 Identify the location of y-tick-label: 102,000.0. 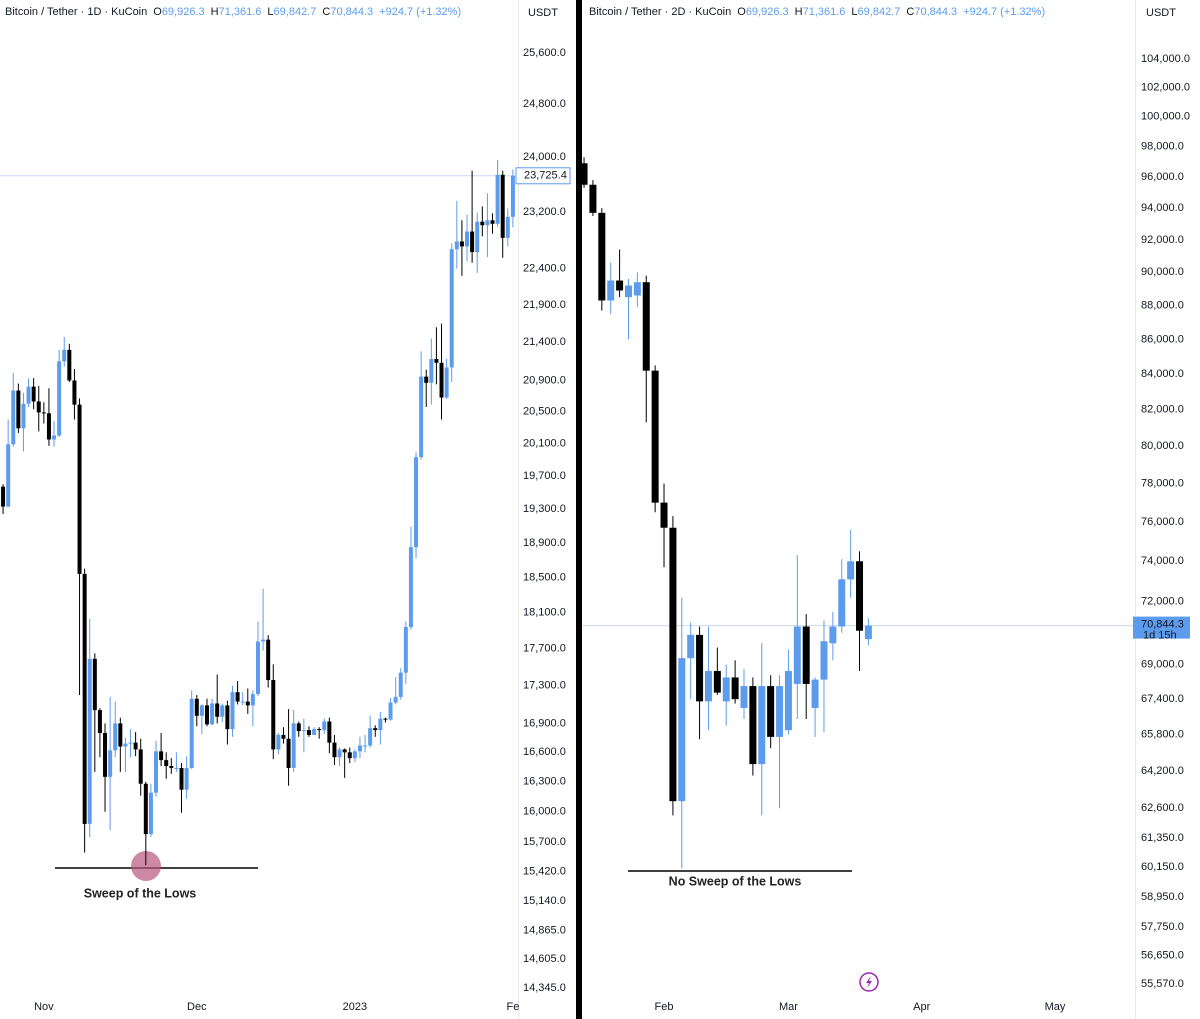
(1165, 87).